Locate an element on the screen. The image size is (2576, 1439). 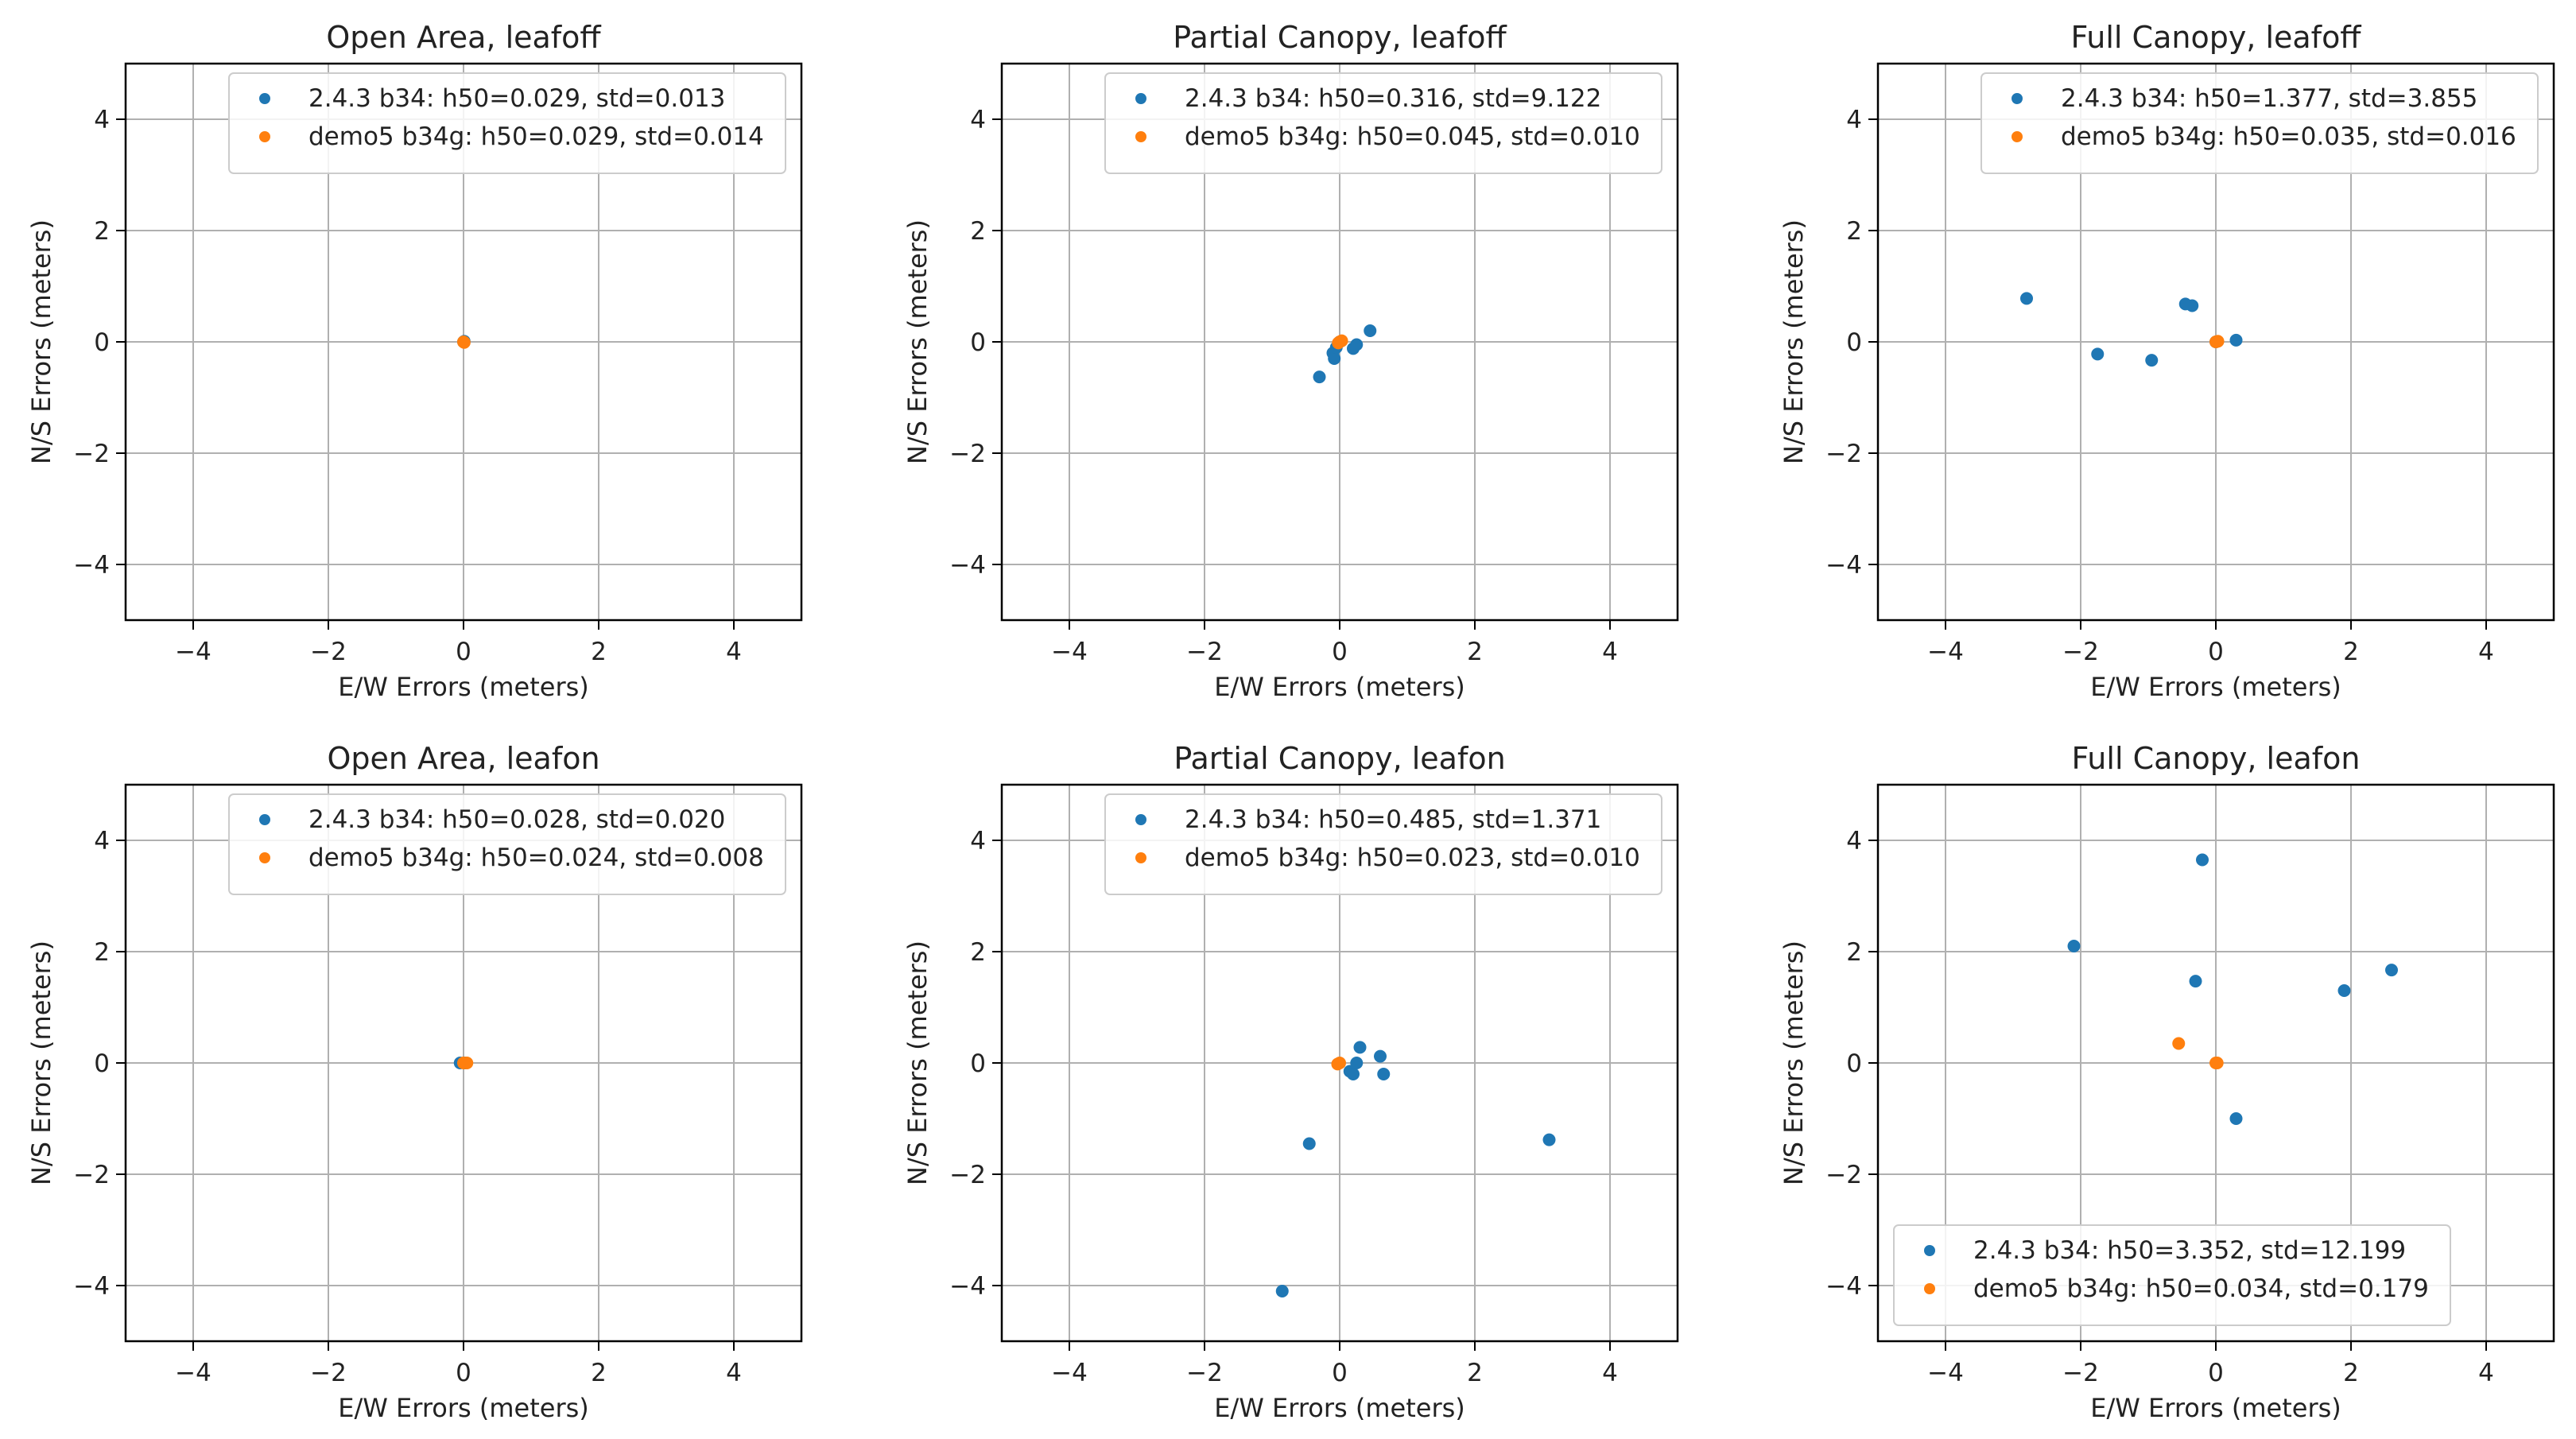
legend-label: demo5 b34g: h50=0.034, std=0.179 is located at coordinates (2201, 1288).